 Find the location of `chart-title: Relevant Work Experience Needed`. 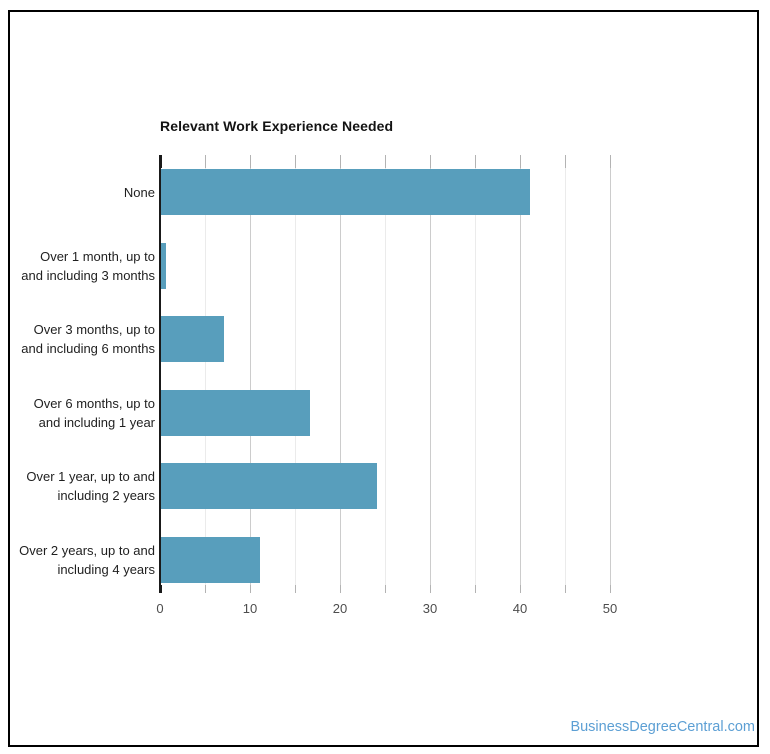

chart-title: Relevant Work Experience Needed is located at coordinates (277, 126).